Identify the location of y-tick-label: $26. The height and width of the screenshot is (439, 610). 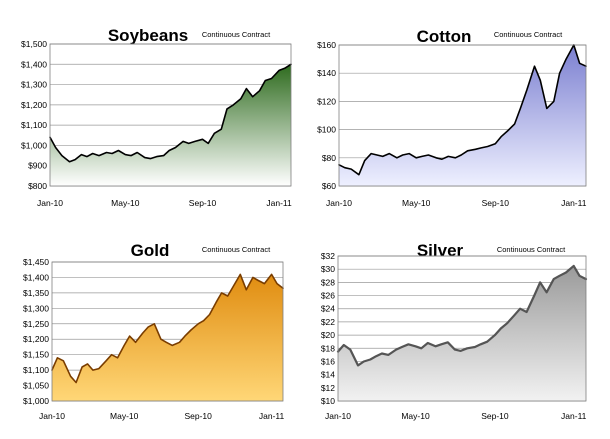
(328, 296).